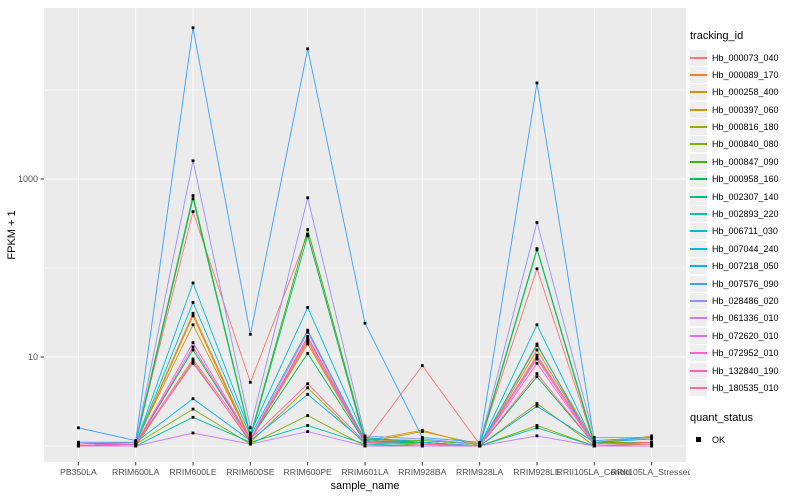 The image size is (800, 500). Describe the element at coordinates (250, 472) in the screenshot. I see `x-tick-label: RRIM600SE` at that location.